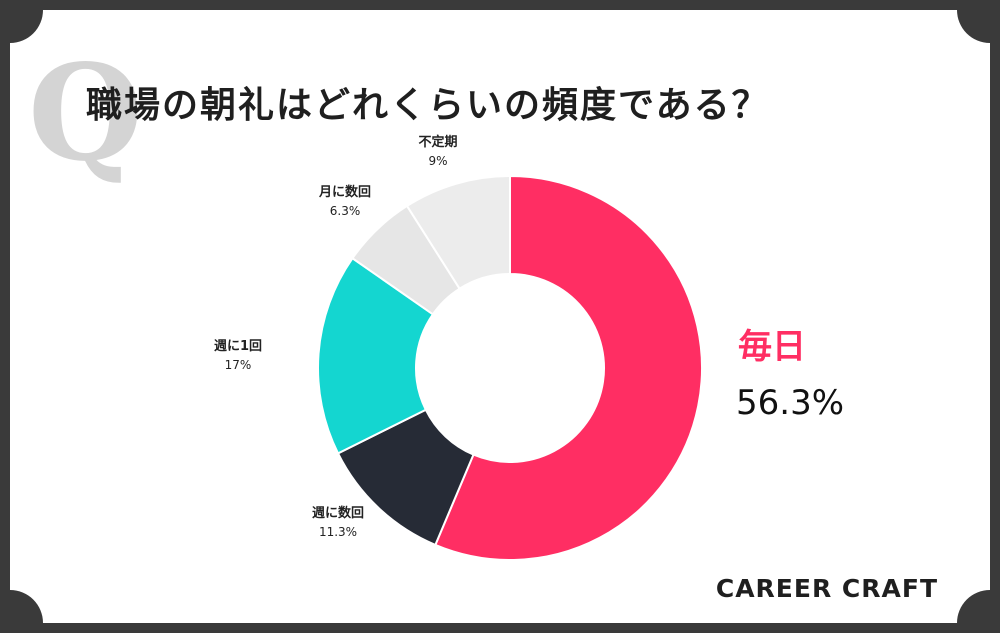 Image resolution: width=1000 pixels, height=633 pixels. Describe the element at coordinates (345, 211) in the screenshot. I see `slice-label-value-4: 6.3%` at that location.